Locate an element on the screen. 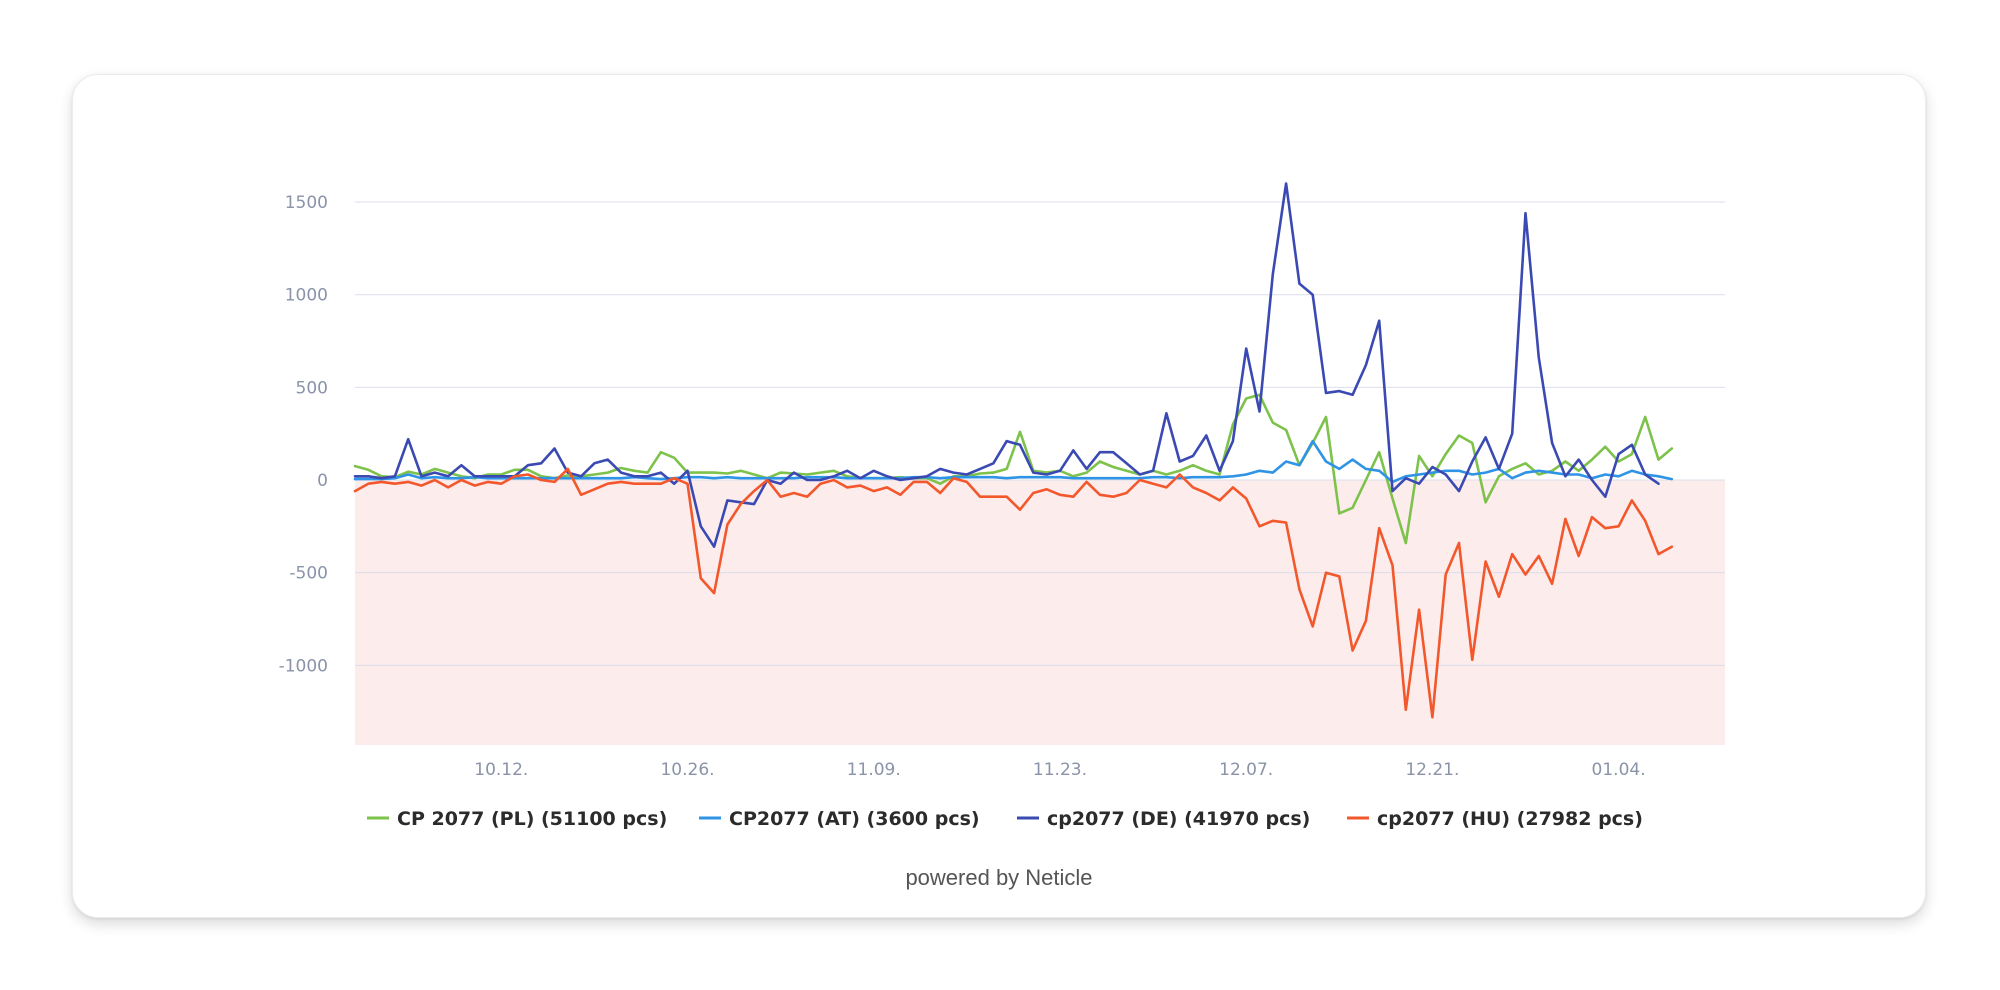 The image size is (2000, 990). x-tick-label: 12.21. is located at coordinates (1432, 770).